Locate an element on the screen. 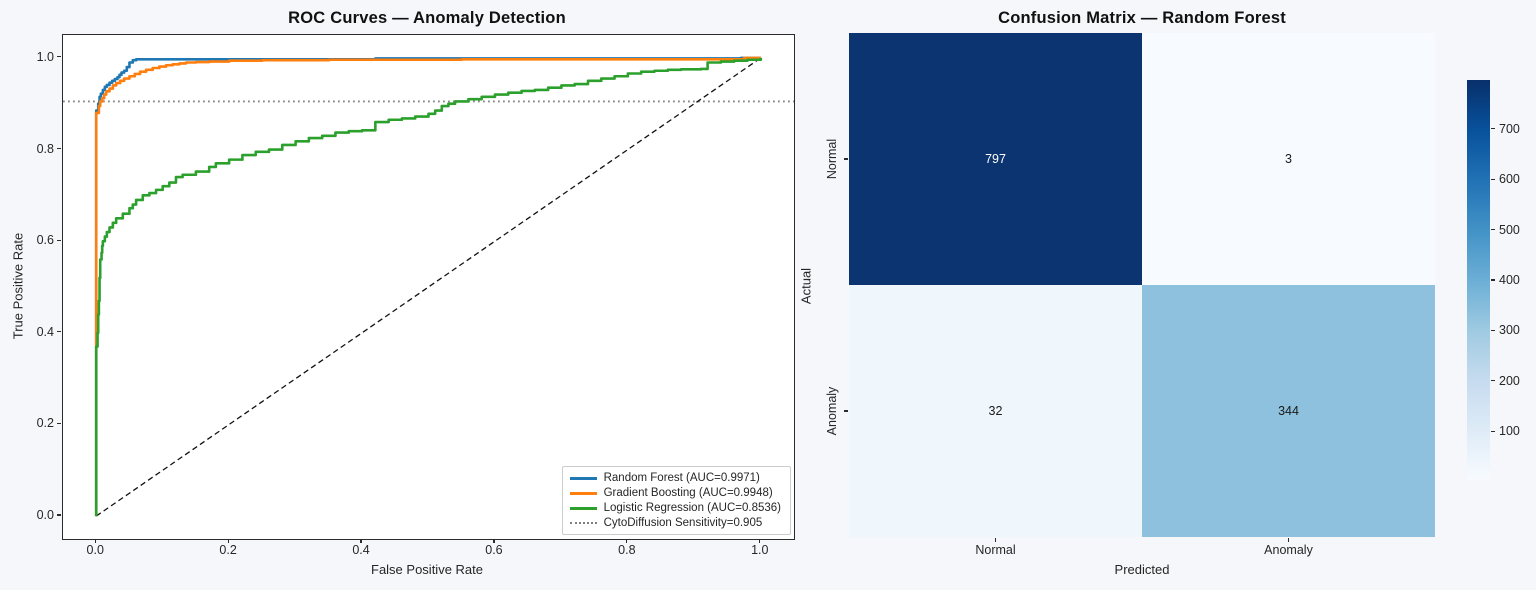 The height and width of the screenshot is (590, 1536). roc-y-tick-label: 0.6 is located at coordinates (45, 240).